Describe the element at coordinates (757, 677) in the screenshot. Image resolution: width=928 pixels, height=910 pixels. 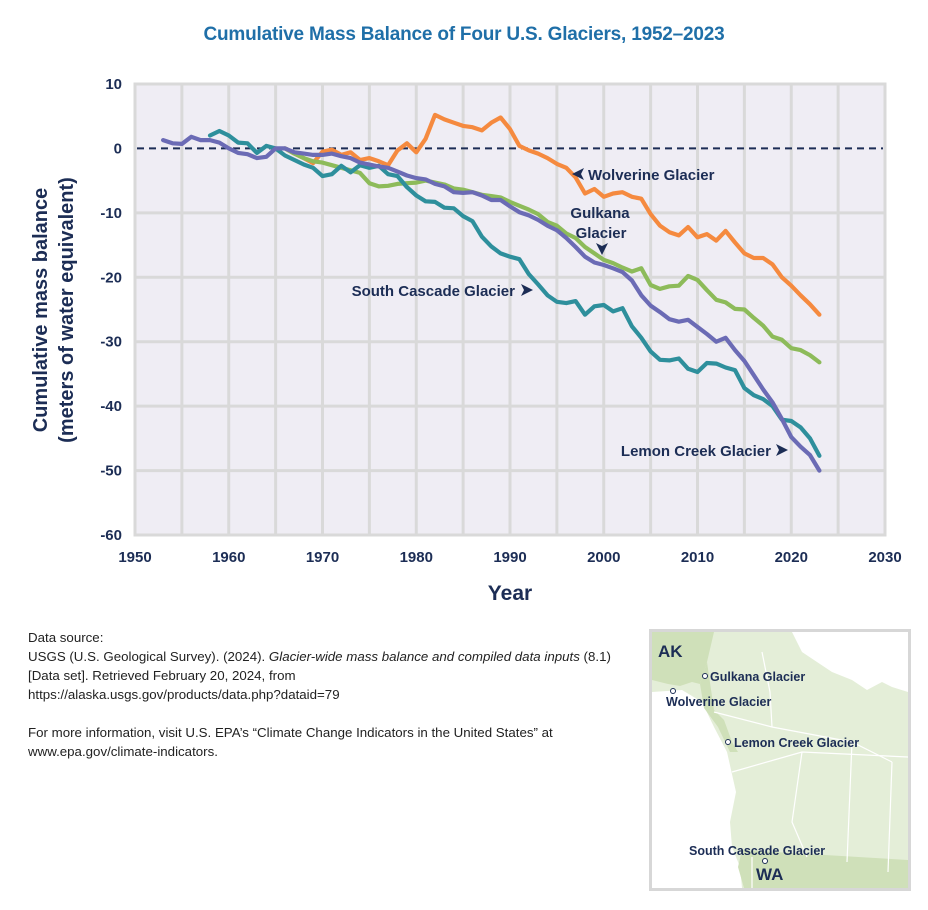
I see `map-label-gulkana: Gulkana Glacier` at that location.